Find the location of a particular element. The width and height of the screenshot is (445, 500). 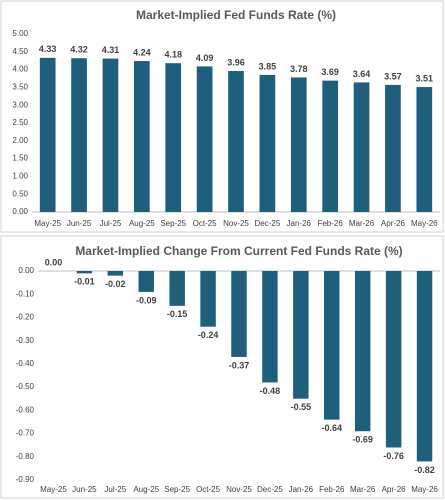

data-label: 3.78 is located at coordinates (299, 69).